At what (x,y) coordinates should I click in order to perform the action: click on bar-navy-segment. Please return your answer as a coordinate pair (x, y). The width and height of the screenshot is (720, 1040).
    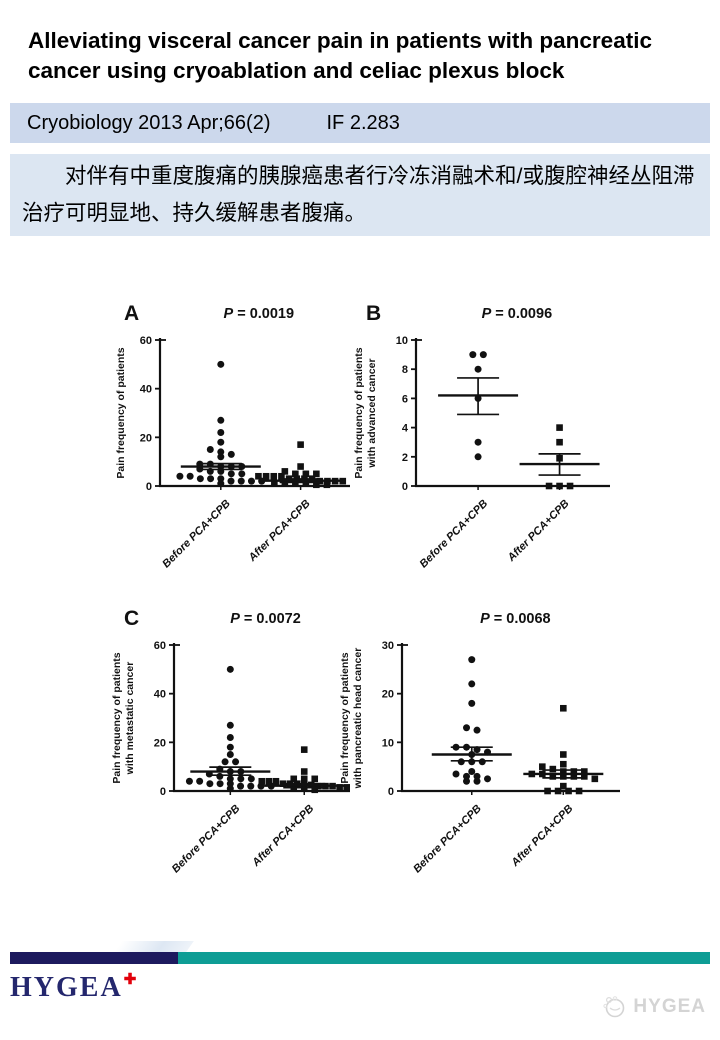
    Looking at the image, I should click on (94, 958).